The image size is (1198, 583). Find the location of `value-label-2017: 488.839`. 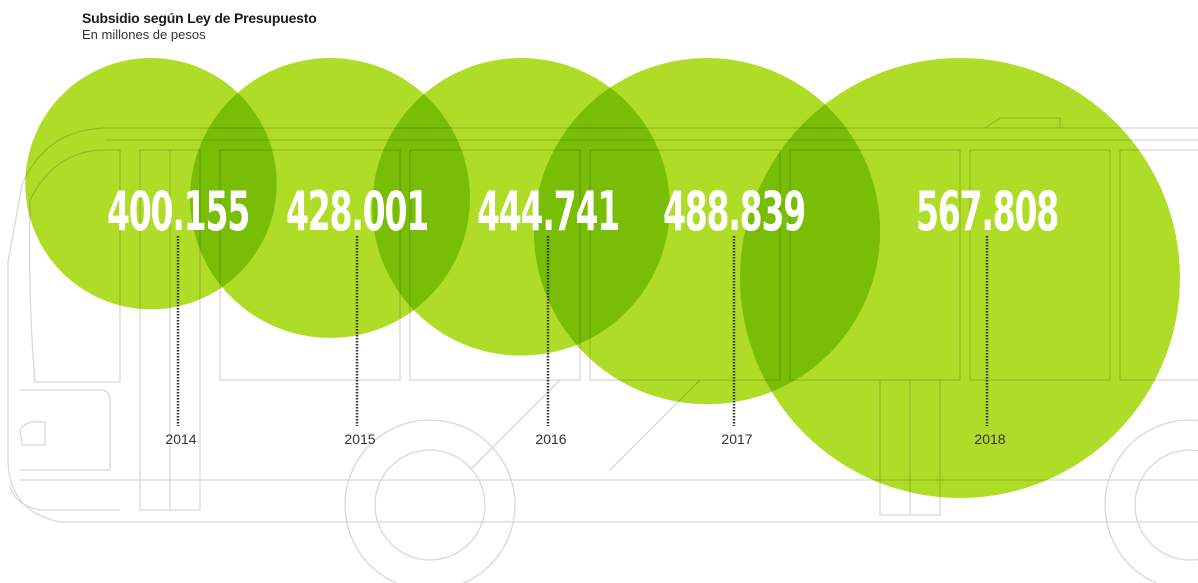

value-label-2017: 488.839 is located at coordinates (734, 211).